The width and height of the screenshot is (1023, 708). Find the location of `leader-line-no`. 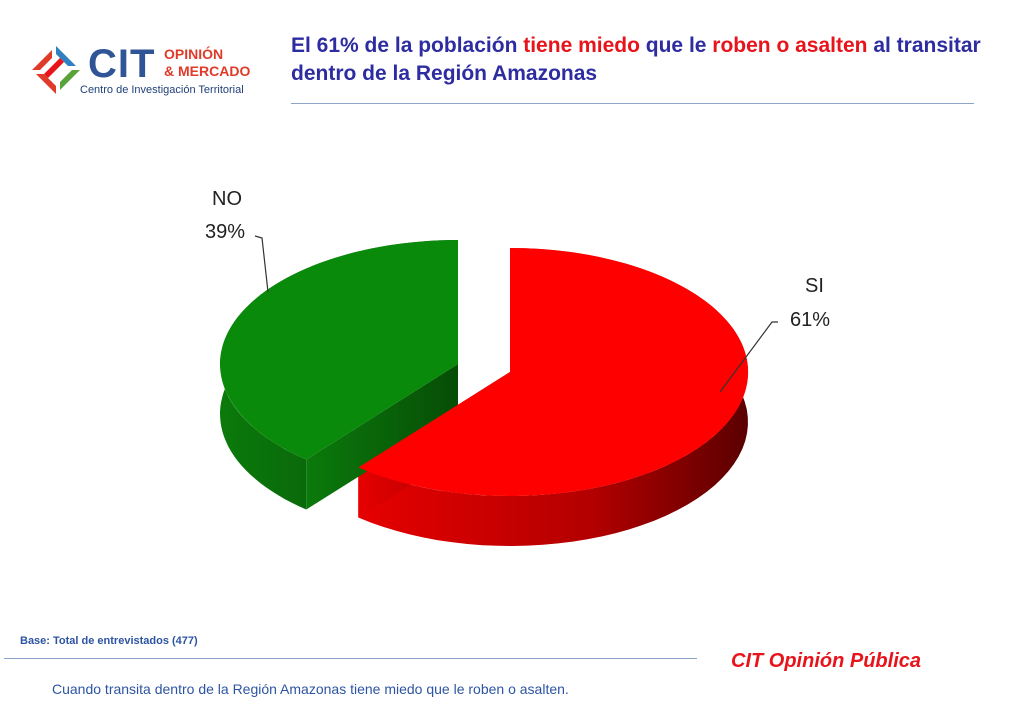

leader-line-no is located at coordinates (261, 264).